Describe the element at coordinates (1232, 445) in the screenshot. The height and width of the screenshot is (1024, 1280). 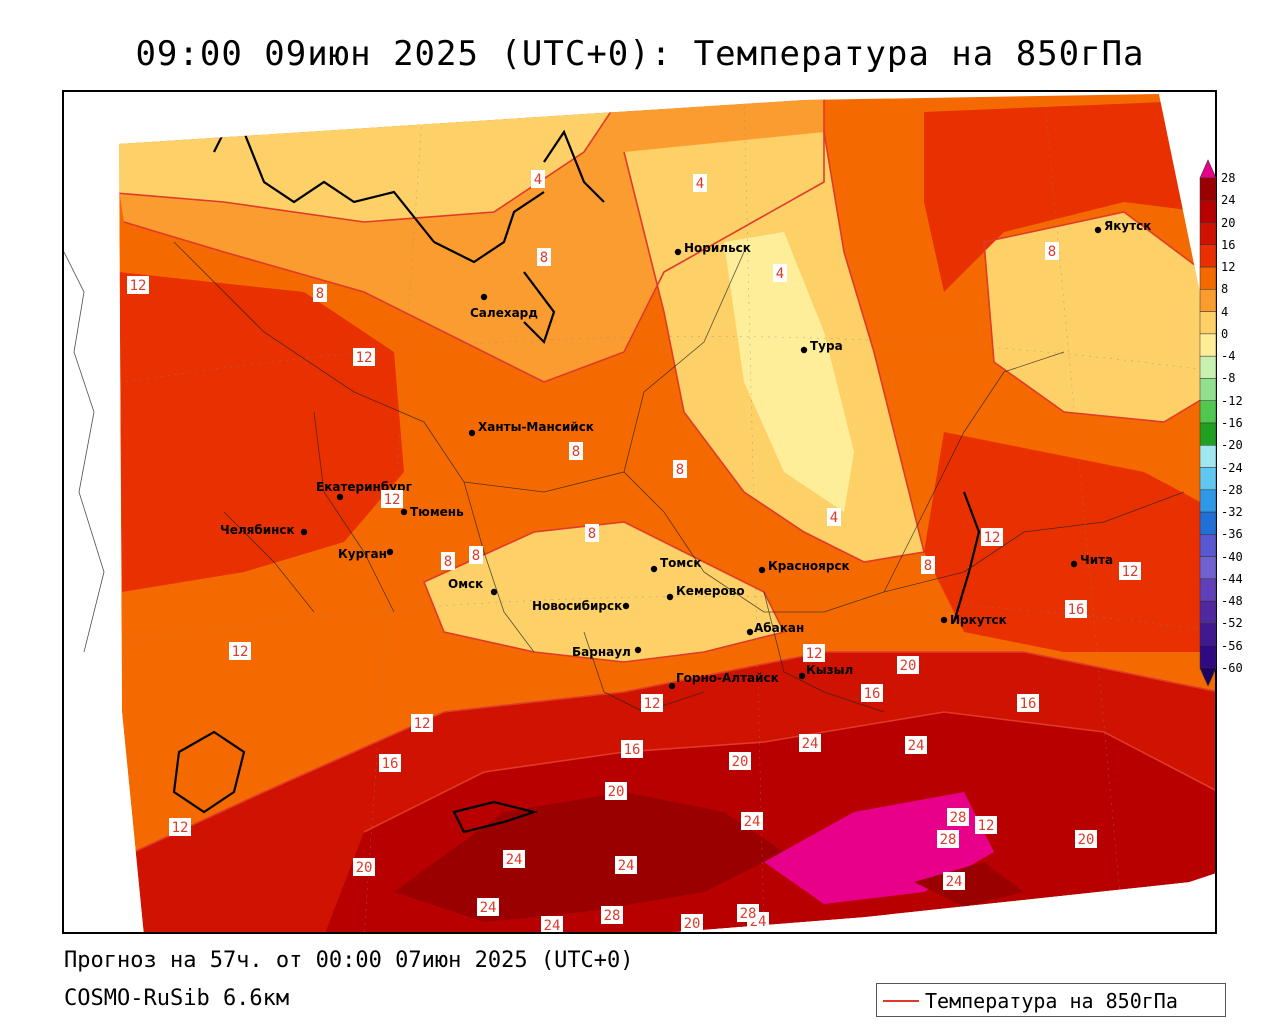
I see `scale-label: -20` at that location.